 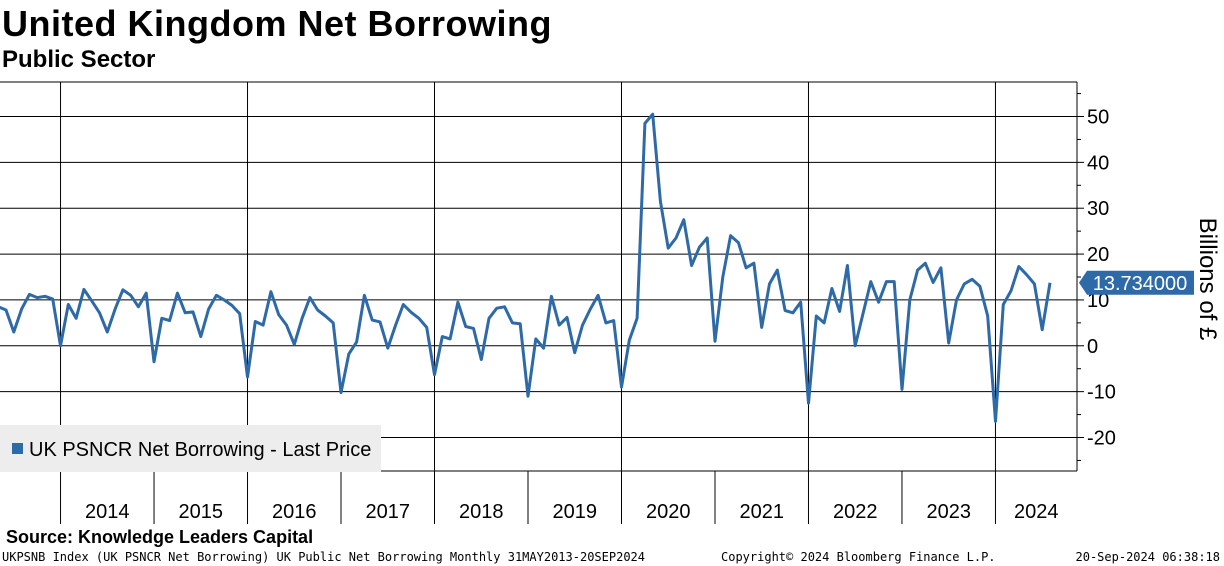 I want to click on y-tick-label: -10, so click(x=1101, y=393).